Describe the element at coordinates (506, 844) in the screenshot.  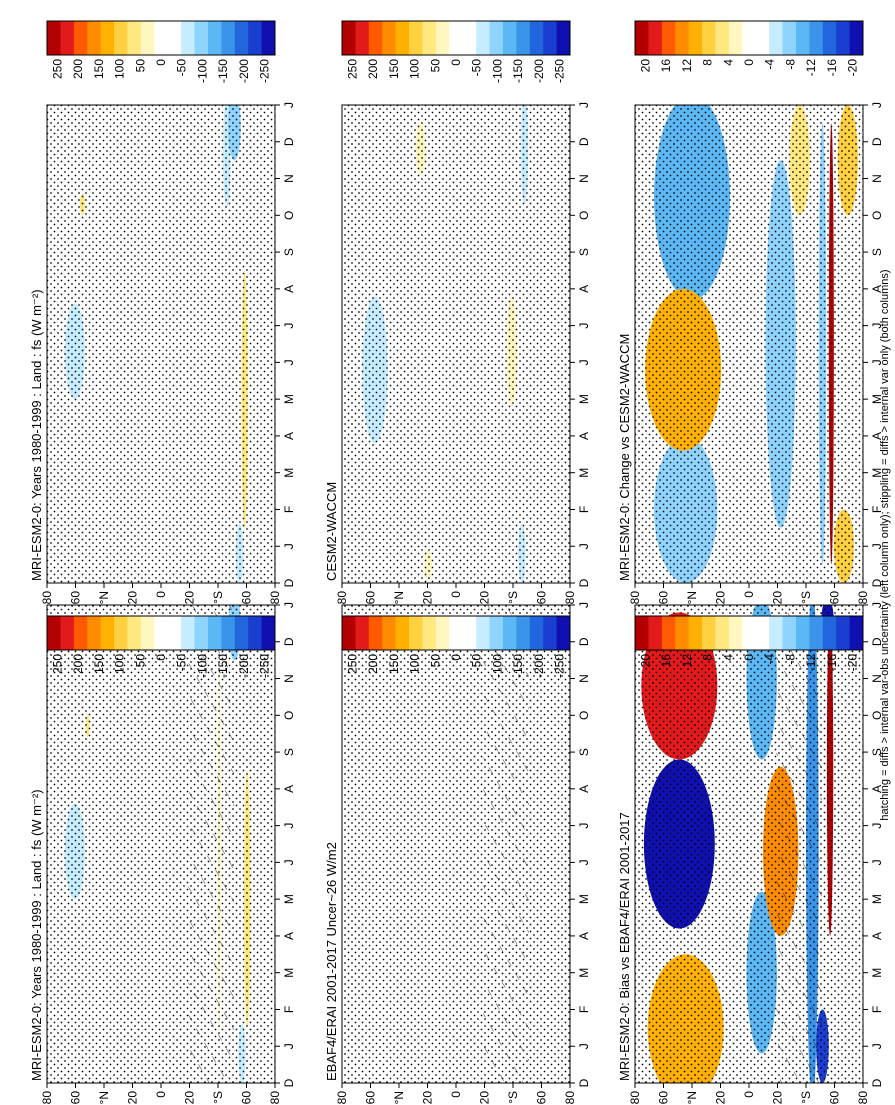
I see `hatching-overlay` at that location.